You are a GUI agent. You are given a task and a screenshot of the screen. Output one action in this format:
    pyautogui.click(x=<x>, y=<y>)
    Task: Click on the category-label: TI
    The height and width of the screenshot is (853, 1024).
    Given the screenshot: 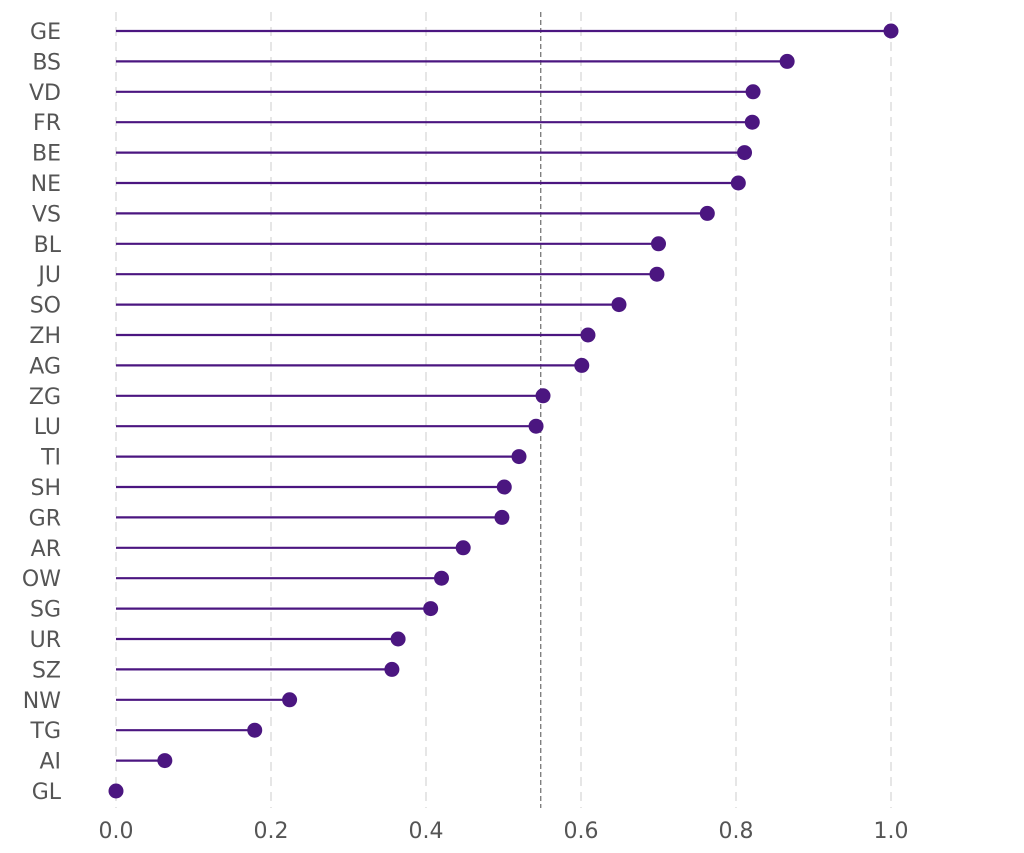 What is the action you would take?
    pyautogui.click(x=50, y=458)
    